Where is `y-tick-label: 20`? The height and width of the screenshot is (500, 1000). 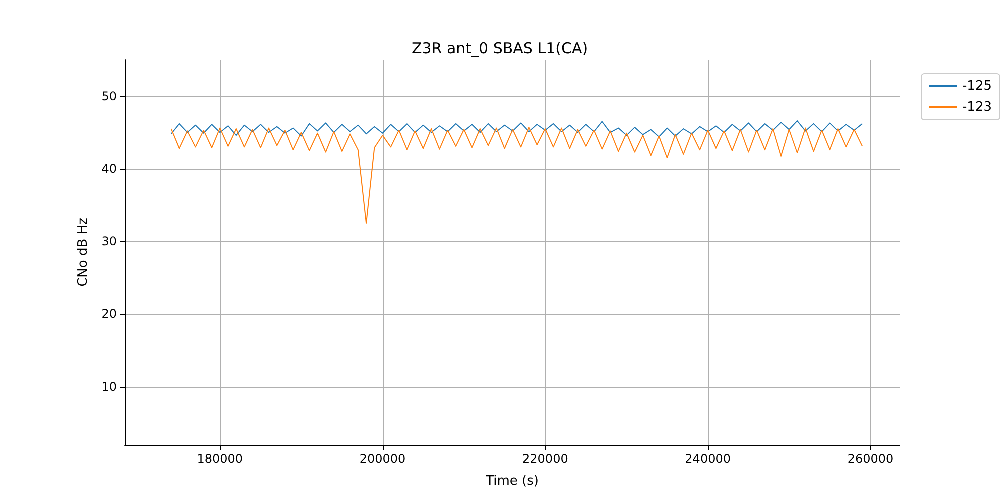 y-tick-label: 20 is located at coordinates (109, 314).